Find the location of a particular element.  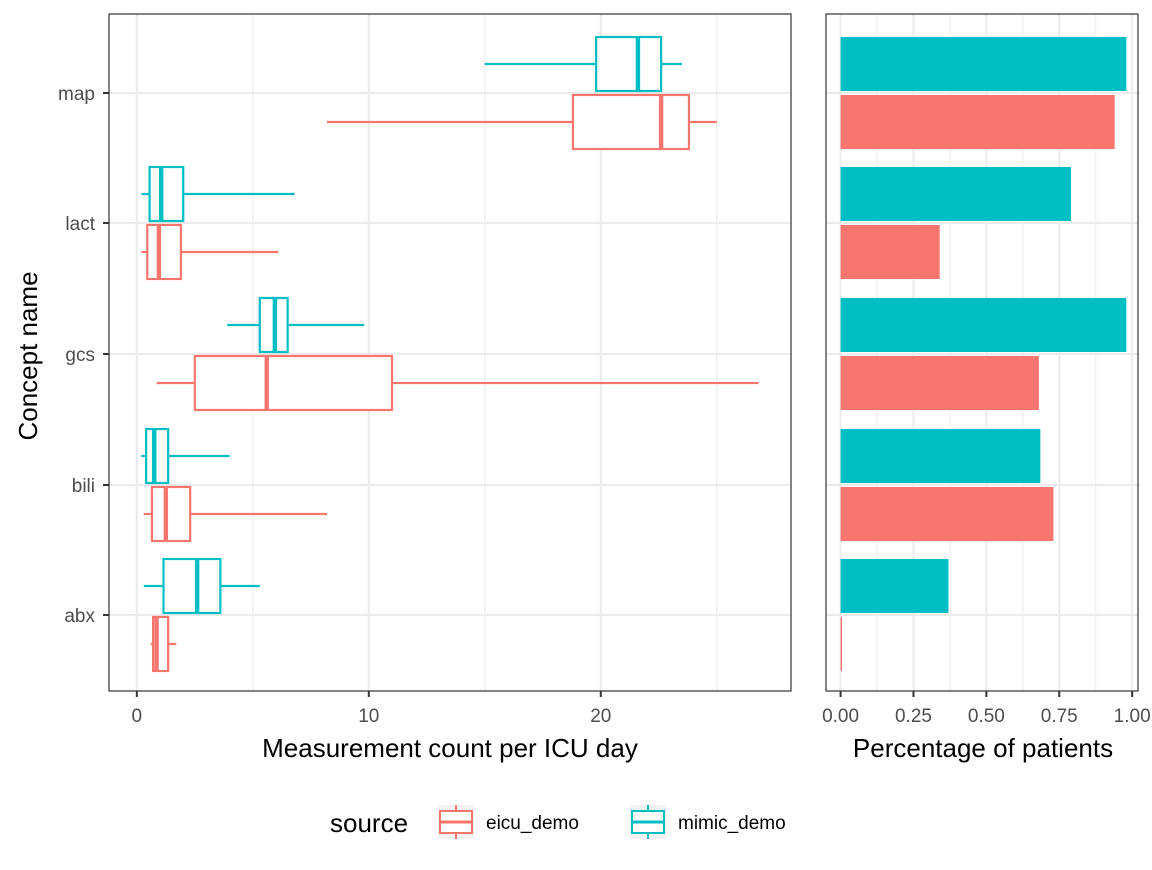

legend-label: mimic_demo is located at coordinates (732, 823).